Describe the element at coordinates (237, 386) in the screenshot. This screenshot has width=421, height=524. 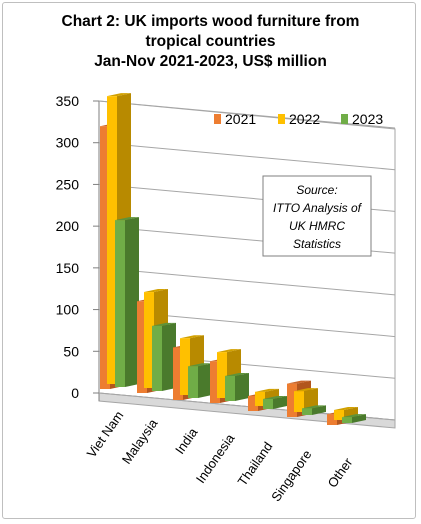
I see `bar-indonesia-2023` at that location.